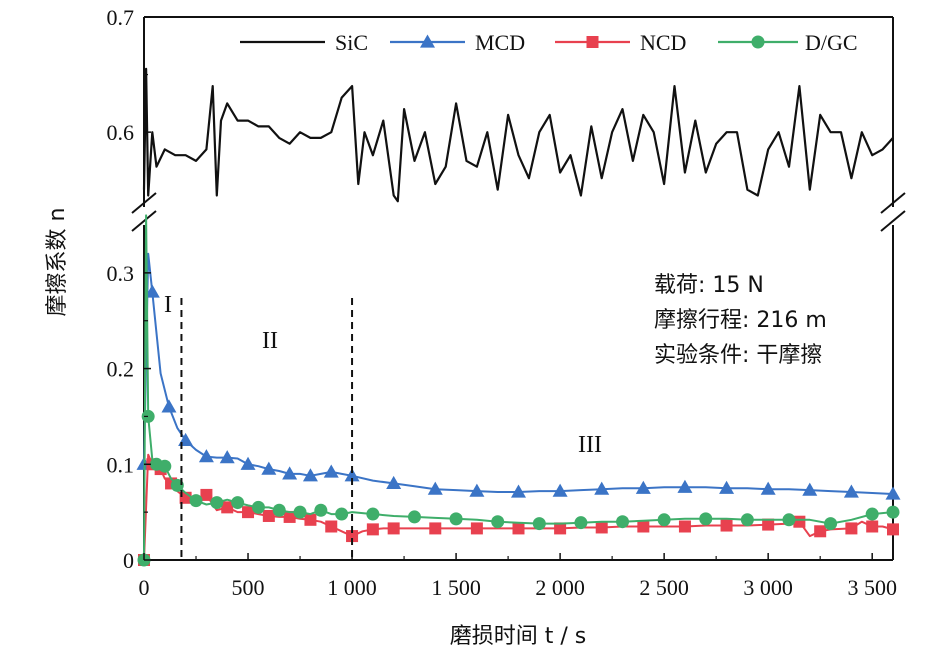 The height and width of the screenshot is (656, 945). What do you see at coordinates (549, 42) in the screenshot?
I see `legend: SiC MCD NCD D/GC` at bounding box center [549, 42].